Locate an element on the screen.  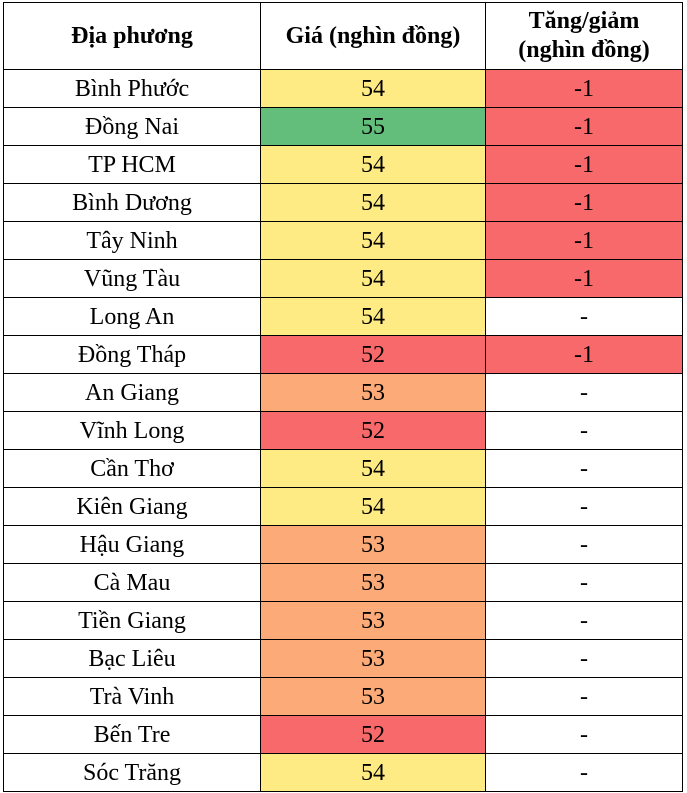
header-price-label: Giá (nghìn đồng) is located at coordinates (373, 35).